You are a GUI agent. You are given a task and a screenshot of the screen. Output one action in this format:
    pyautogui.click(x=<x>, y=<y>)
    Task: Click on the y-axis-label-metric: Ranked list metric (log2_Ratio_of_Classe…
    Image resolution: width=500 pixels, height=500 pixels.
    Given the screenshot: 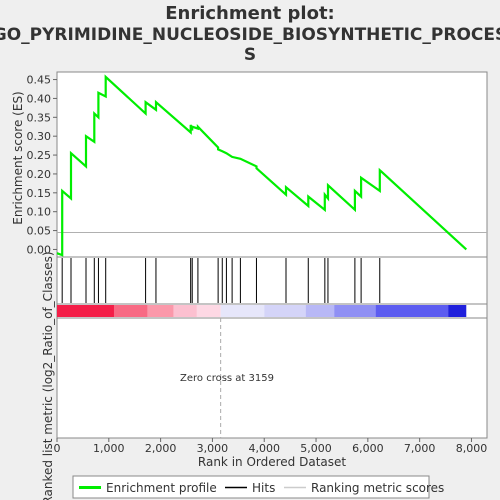 What is the action you would take?
    pyautogui.click(x=48, y=375)
    